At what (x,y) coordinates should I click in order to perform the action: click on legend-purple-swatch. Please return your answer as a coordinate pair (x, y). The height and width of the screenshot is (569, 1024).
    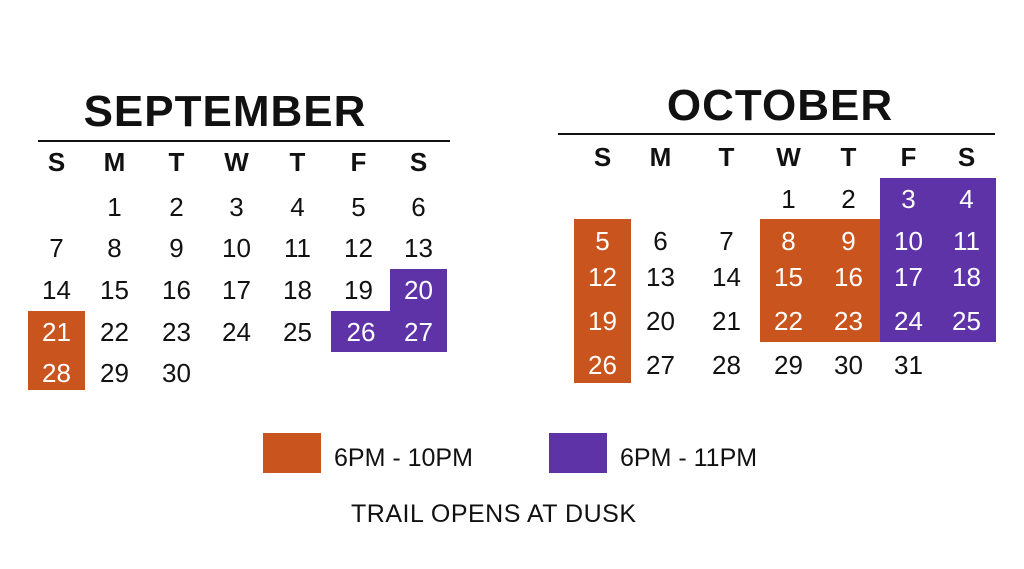
    Looking at the image, I should click on (578, 453).